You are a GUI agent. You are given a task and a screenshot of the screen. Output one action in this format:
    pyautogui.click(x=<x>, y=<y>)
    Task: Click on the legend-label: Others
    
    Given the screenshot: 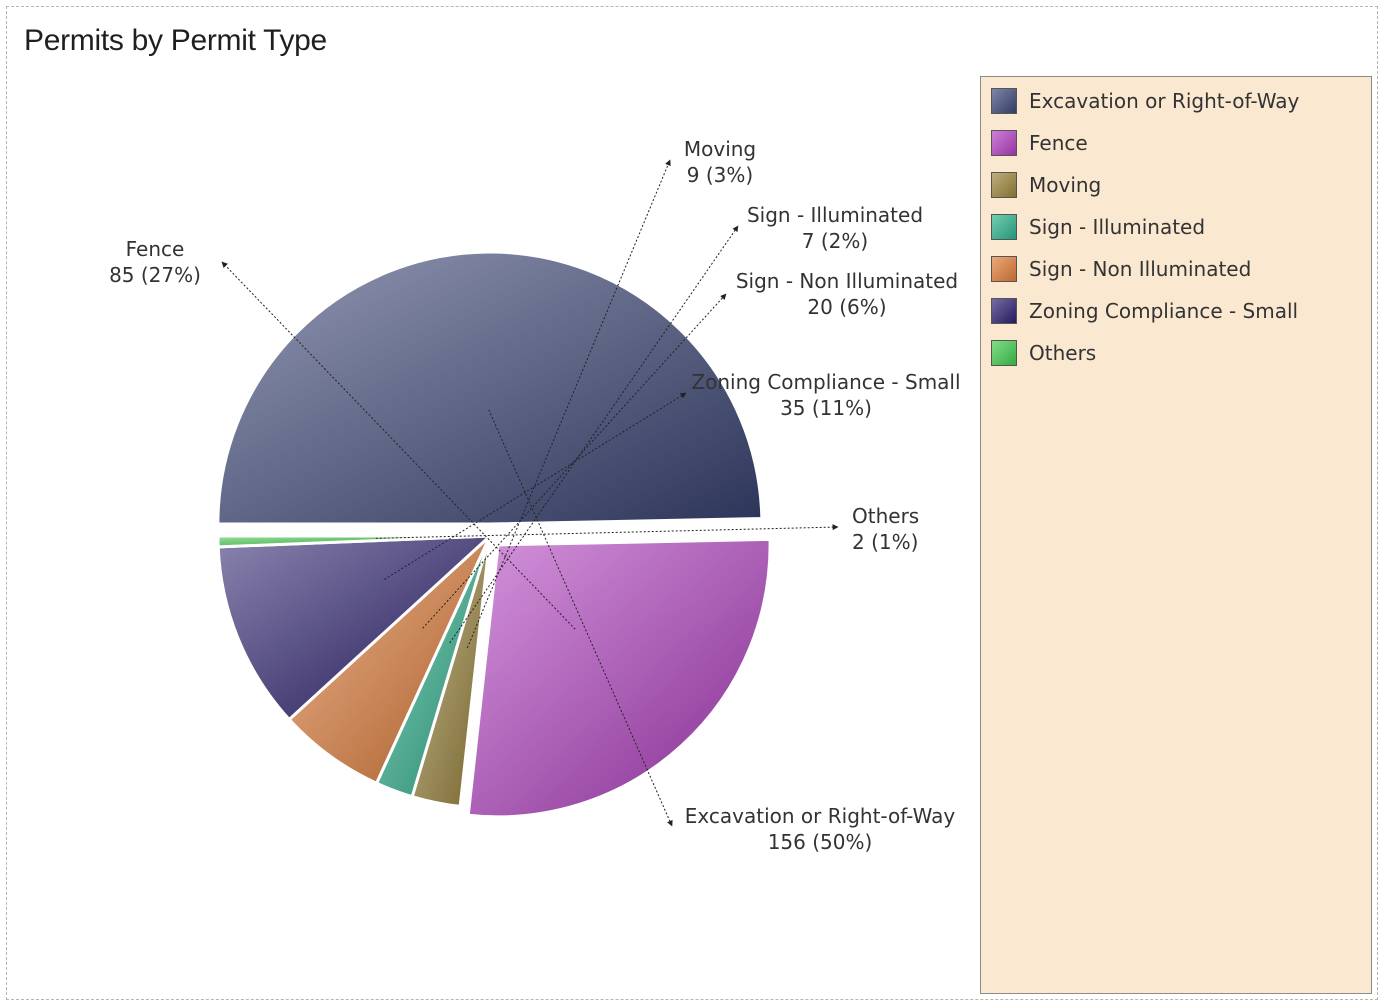 What is the action you would take?
    pyautogui.click(x=1063, y=353)
    